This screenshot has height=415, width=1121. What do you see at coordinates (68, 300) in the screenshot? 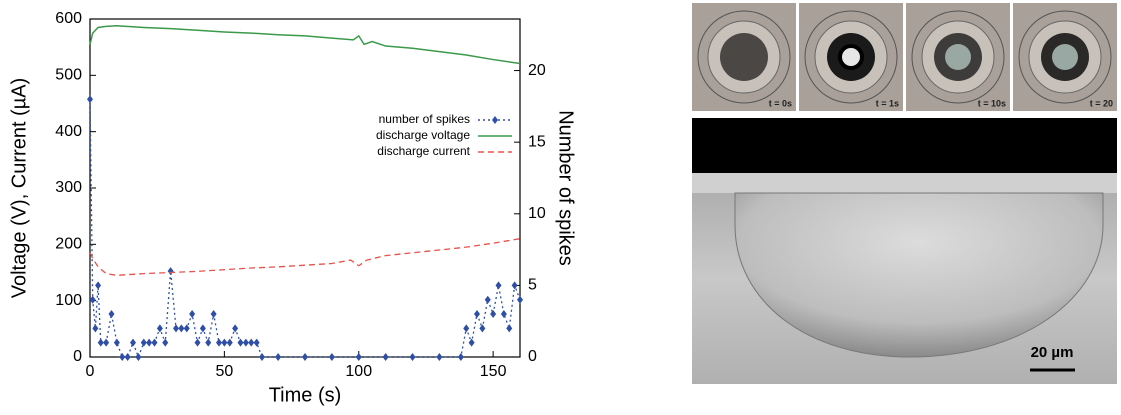
I see `y-tick-label: 100` at bounding box center [68, 300].